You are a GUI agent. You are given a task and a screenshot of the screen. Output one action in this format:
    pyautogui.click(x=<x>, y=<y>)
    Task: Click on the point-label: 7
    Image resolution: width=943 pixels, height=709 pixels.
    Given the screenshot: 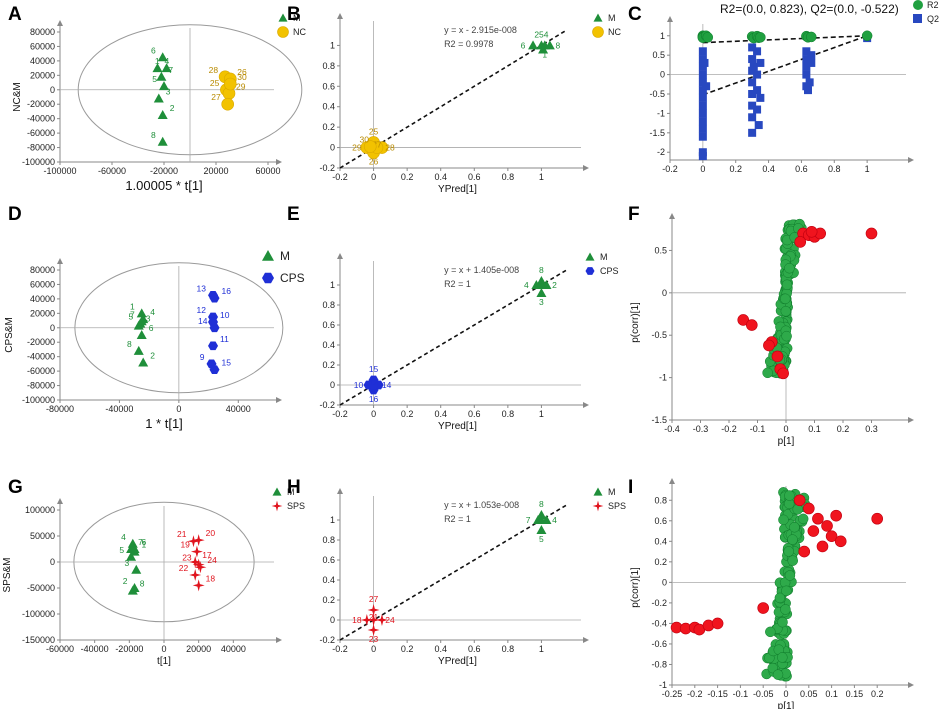 What is the action you would take?
    pyautogui.click(x=132, y=314)
    